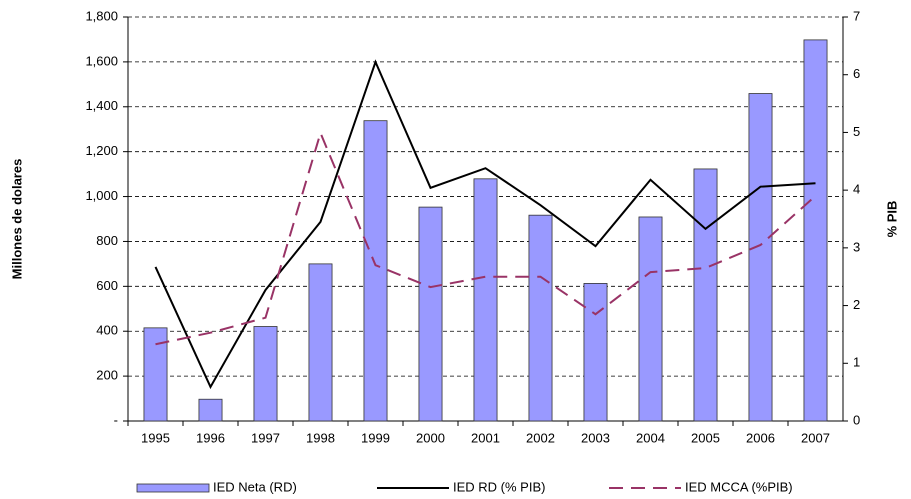 This screenshot has width=911, height=499. Describe the element at coordinates (856, 189) in the screenshot. I see `y2-tick-label: 4` at that location.